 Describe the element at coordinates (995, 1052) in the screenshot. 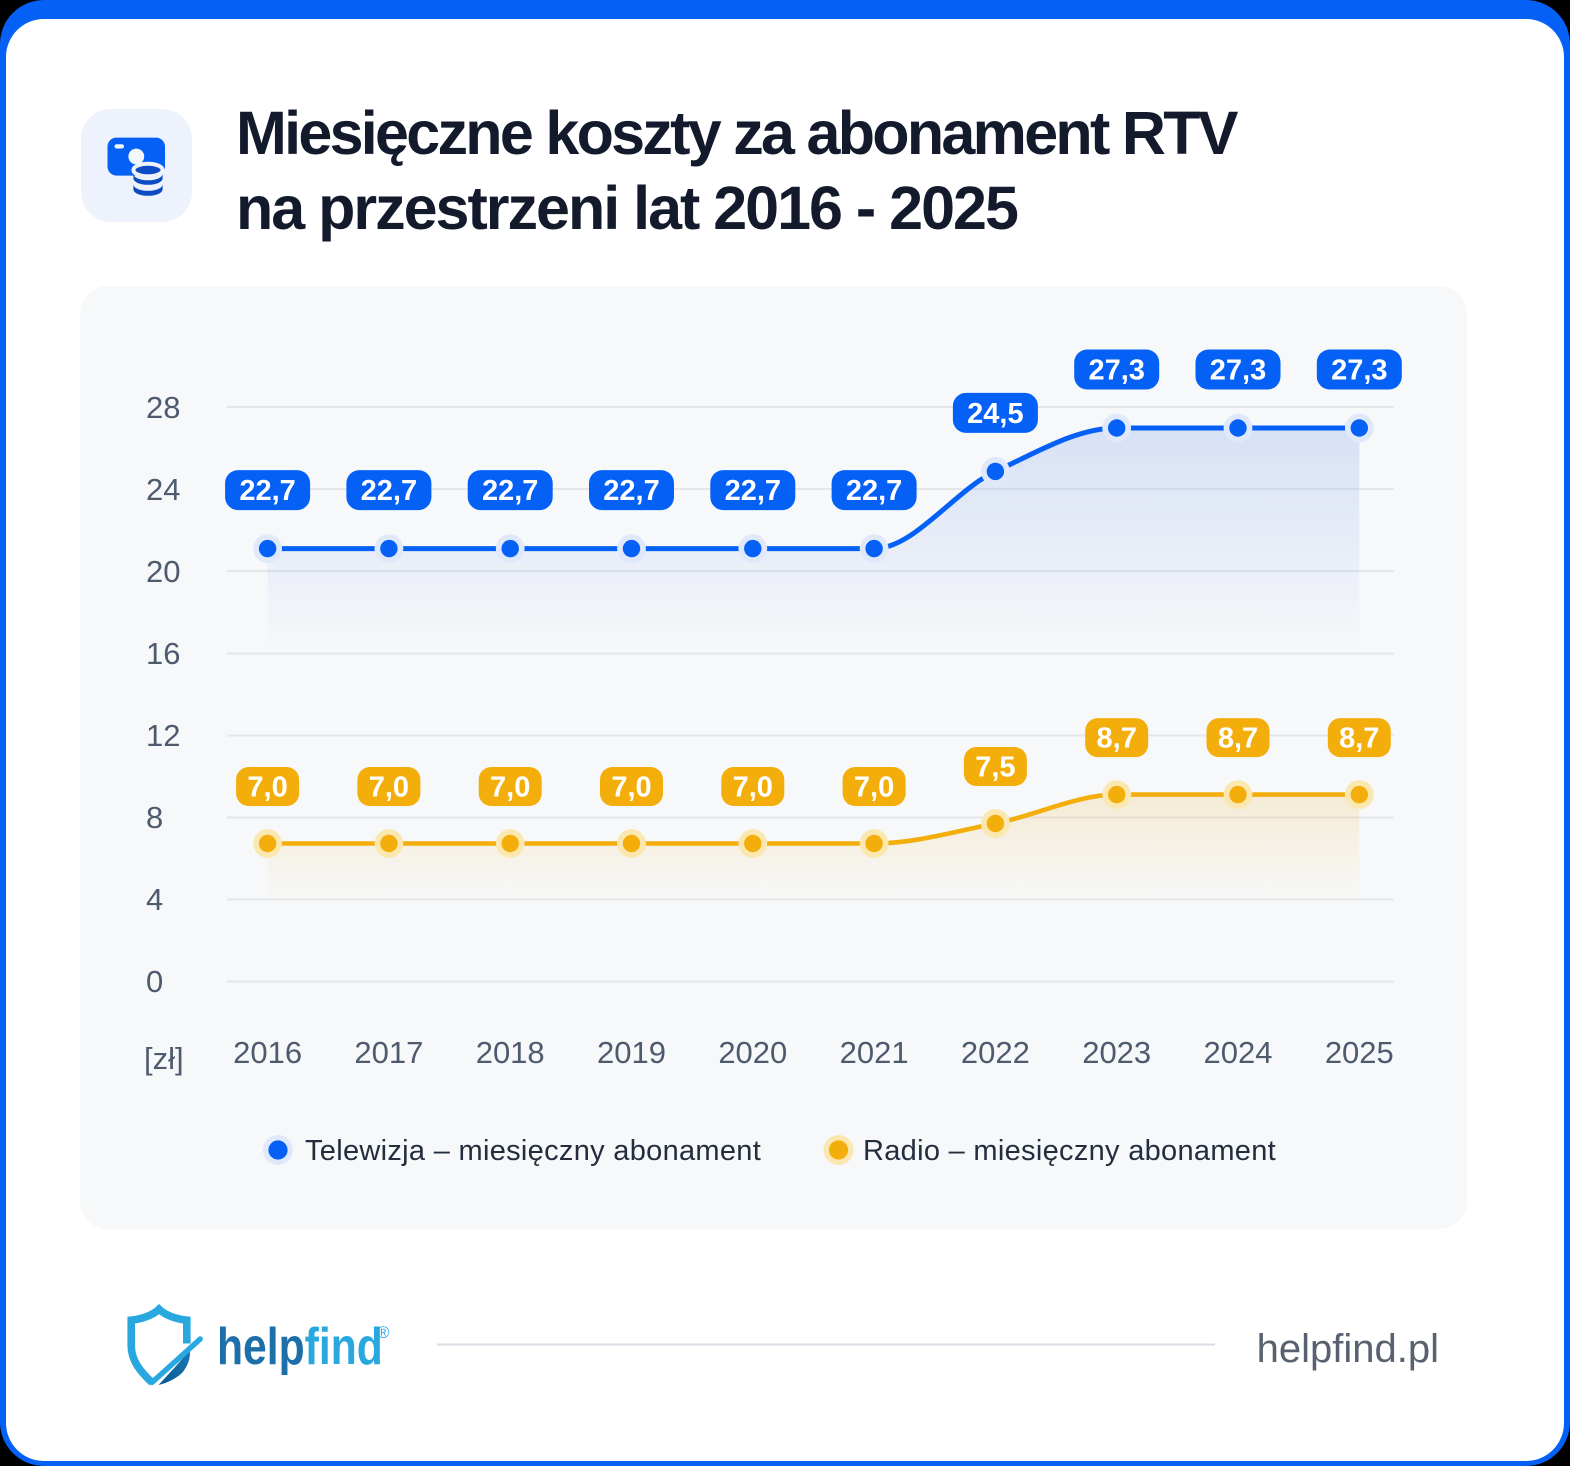

I see `svg-text: 2022` at that location.